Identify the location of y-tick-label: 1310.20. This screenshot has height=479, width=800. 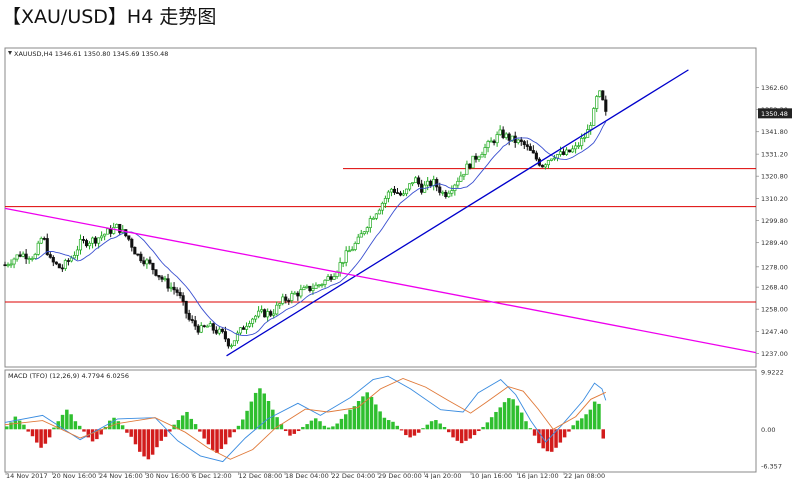
(774, 199).